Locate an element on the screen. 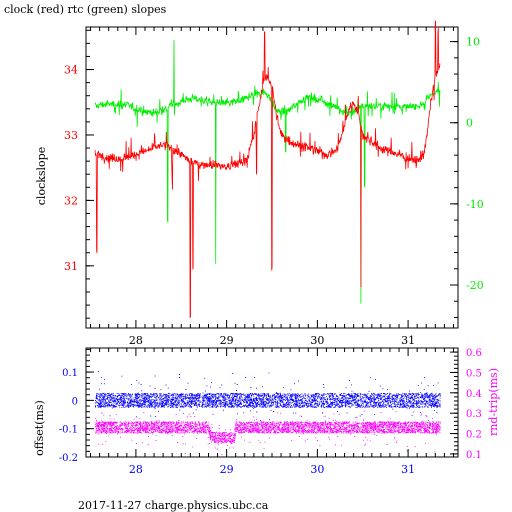 Image resolution: width=512 pixels, height=512 pixels. y-tick-label: 32 is located at coordinates (71, 200).